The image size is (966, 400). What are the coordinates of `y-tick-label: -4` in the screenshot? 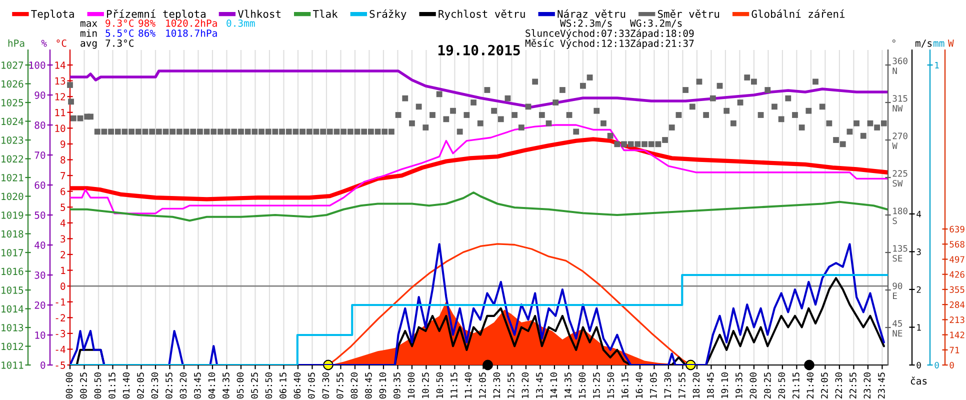 It's located at (61, 349).